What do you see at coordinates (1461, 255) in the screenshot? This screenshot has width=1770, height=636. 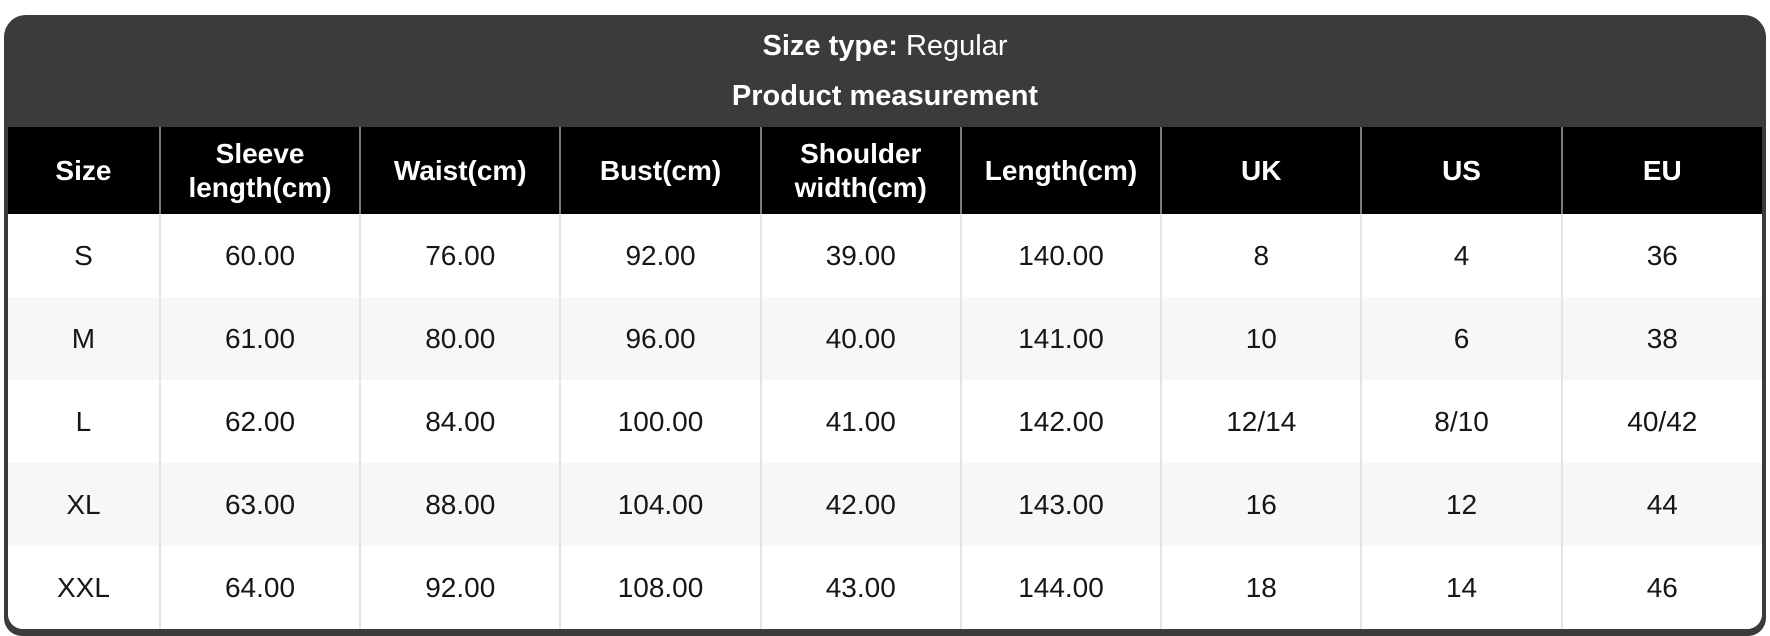 I see `table-cell: 4` at bounding box center [1461, 255].